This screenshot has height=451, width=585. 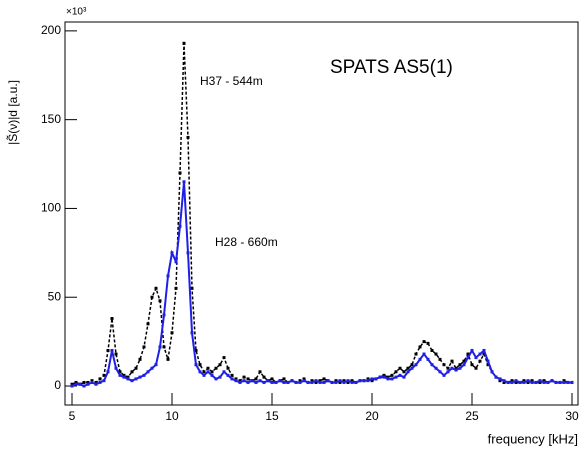 I want to click on y-tick-label: 100, so click(x=51, y=208).